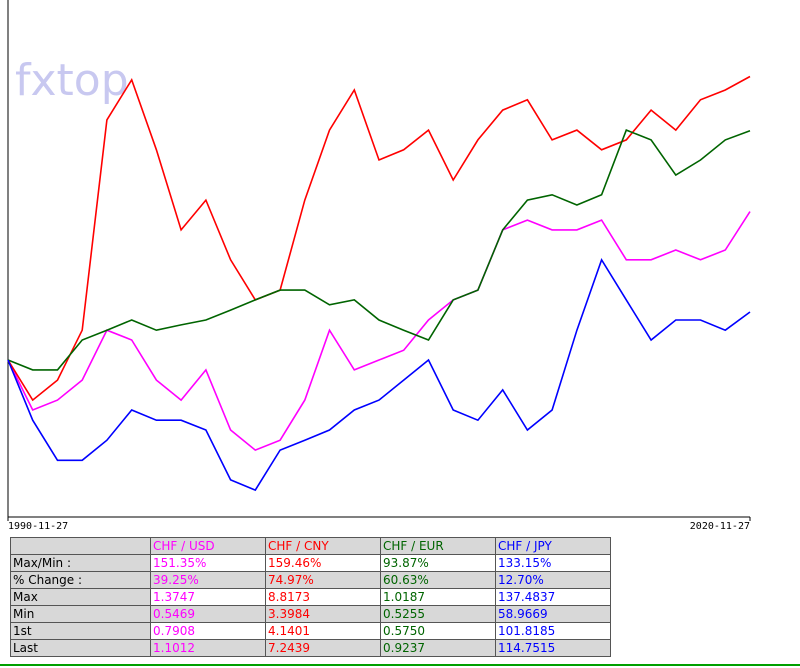  Describe the element at coordinates (80, 648) in the screenshot. I see `row-label: Last` at that location.